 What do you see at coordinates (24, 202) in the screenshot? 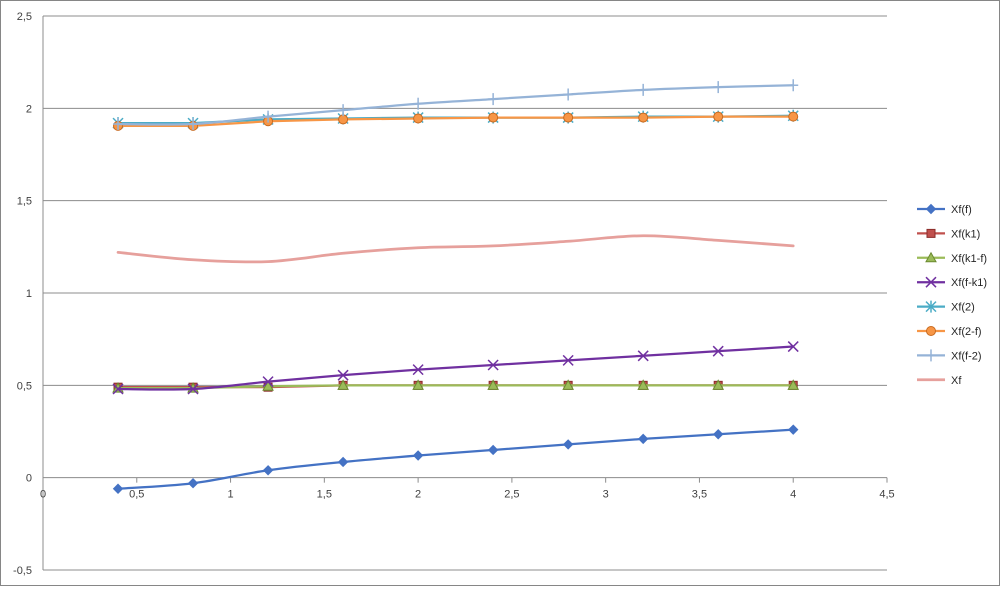
I see `y-tick-label: 1,5` at bounding box center [24, 202].